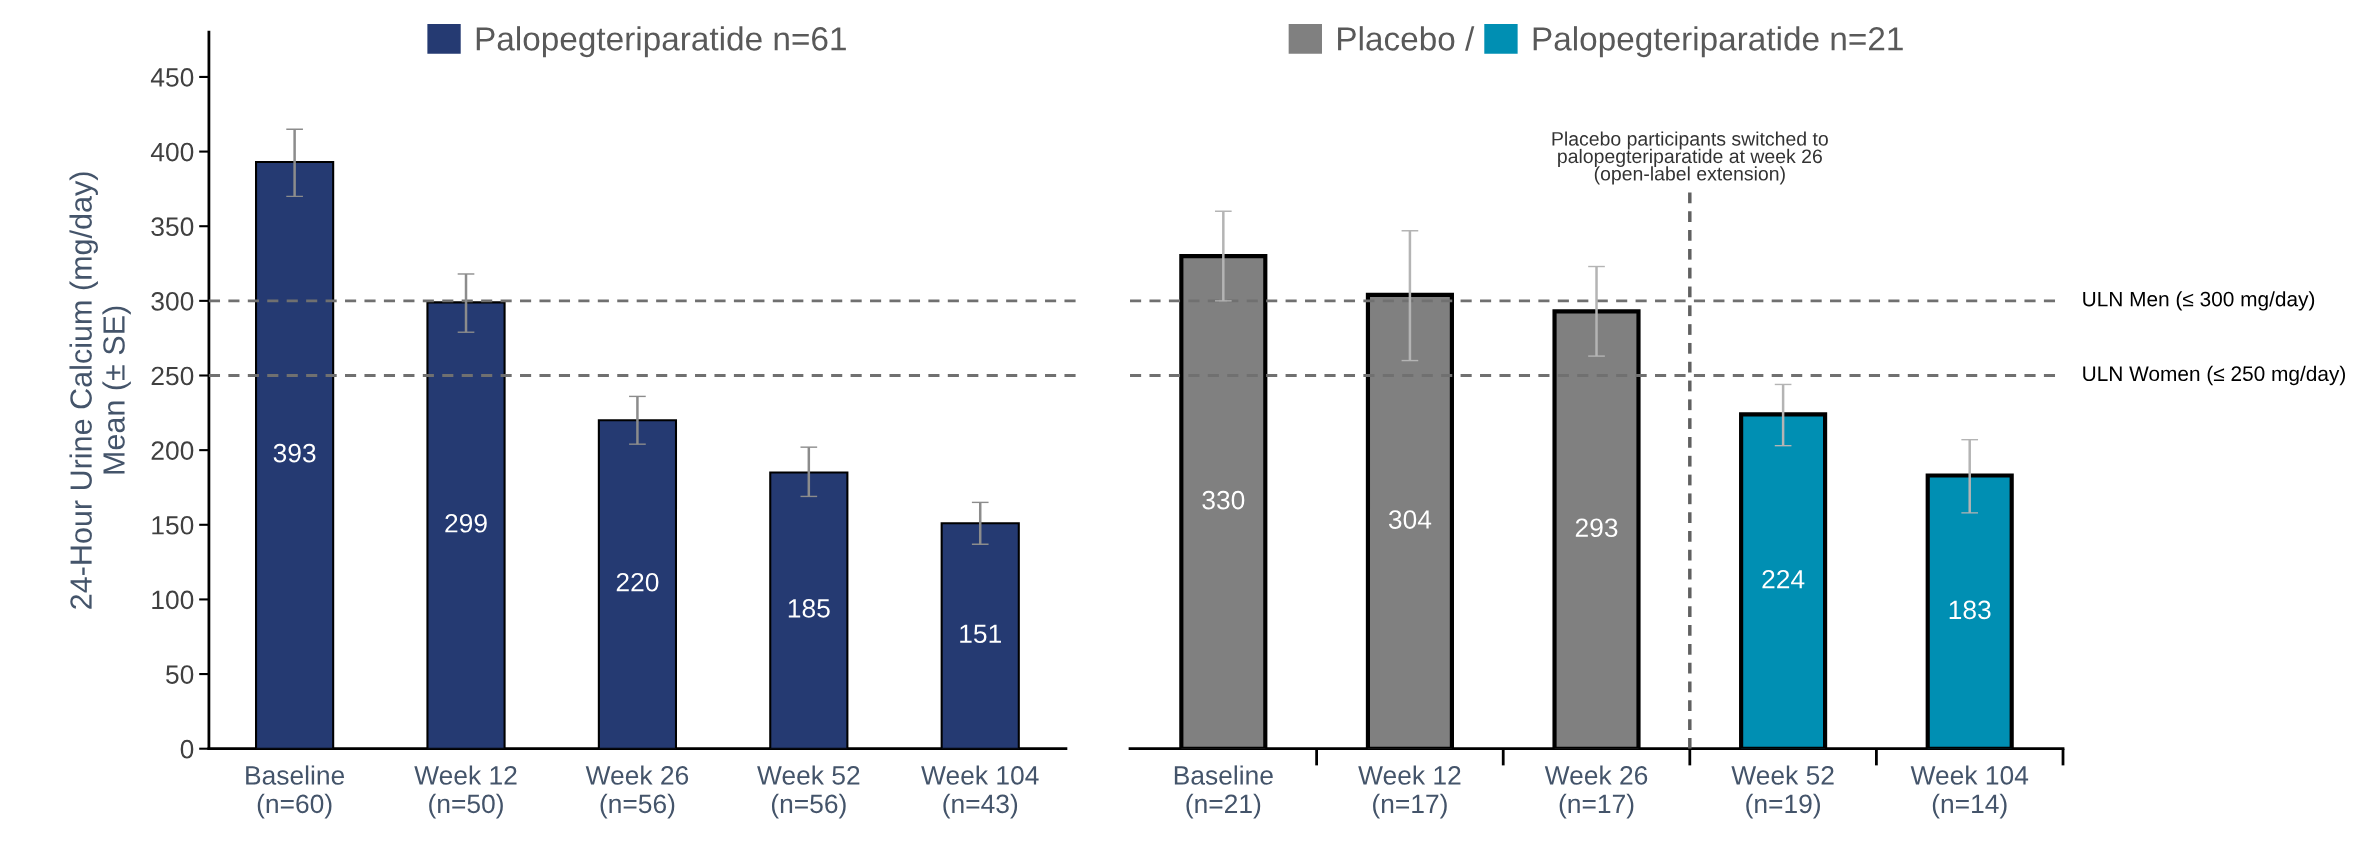 The image size is (2374, 846). Describe the element at coordinates (1782, 792) in the screenshot. I see `x-tick-label: Week 52 (n=19)` at that location.